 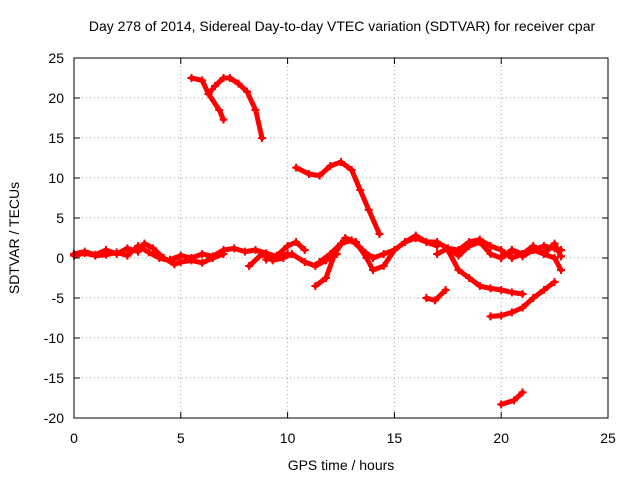 I want to click on series-arc-n, so click(x=436, y=295).